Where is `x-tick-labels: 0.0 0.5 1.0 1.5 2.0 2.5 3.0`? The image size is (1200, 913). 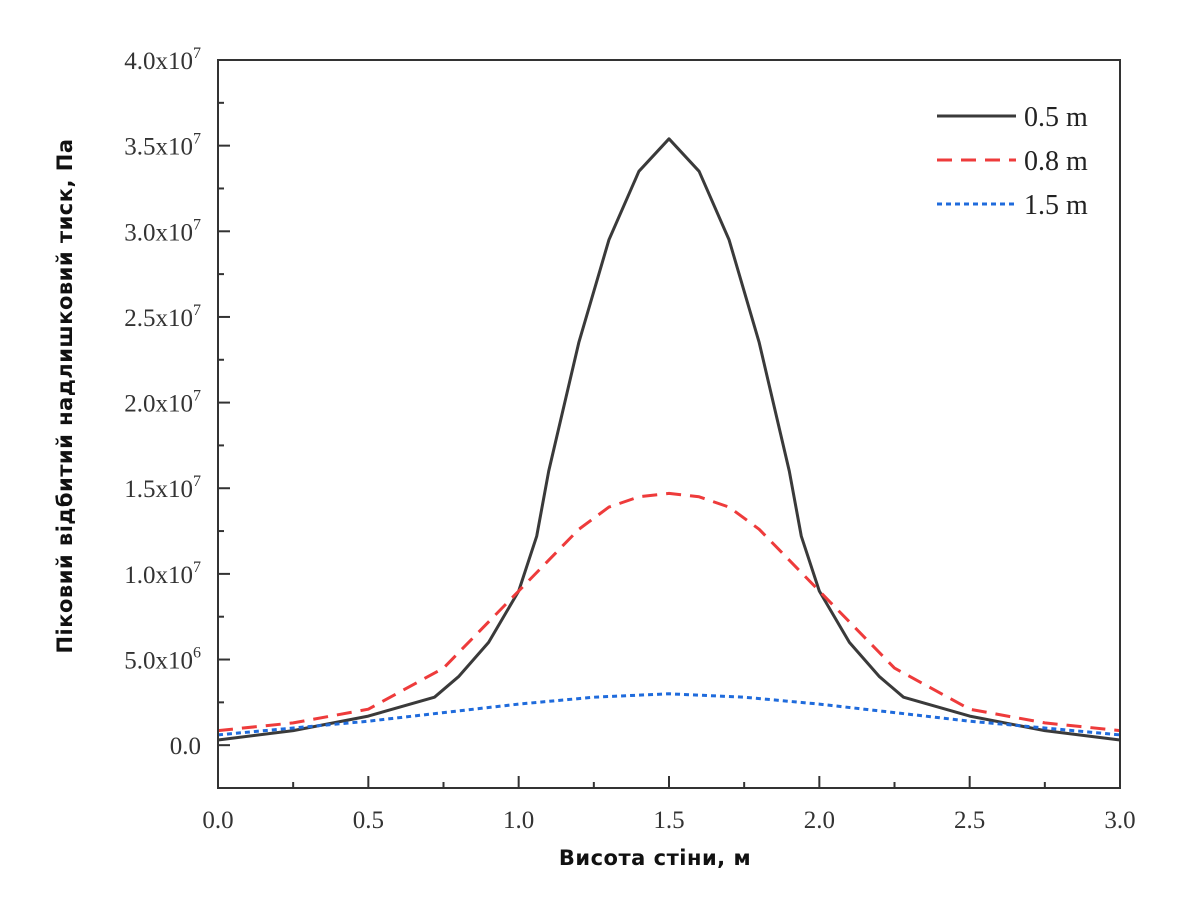
x-tick-labels: 0.0 0.5 1.0 1.5 2.0 2.5 3.0 is located at coordinates (668, 820).